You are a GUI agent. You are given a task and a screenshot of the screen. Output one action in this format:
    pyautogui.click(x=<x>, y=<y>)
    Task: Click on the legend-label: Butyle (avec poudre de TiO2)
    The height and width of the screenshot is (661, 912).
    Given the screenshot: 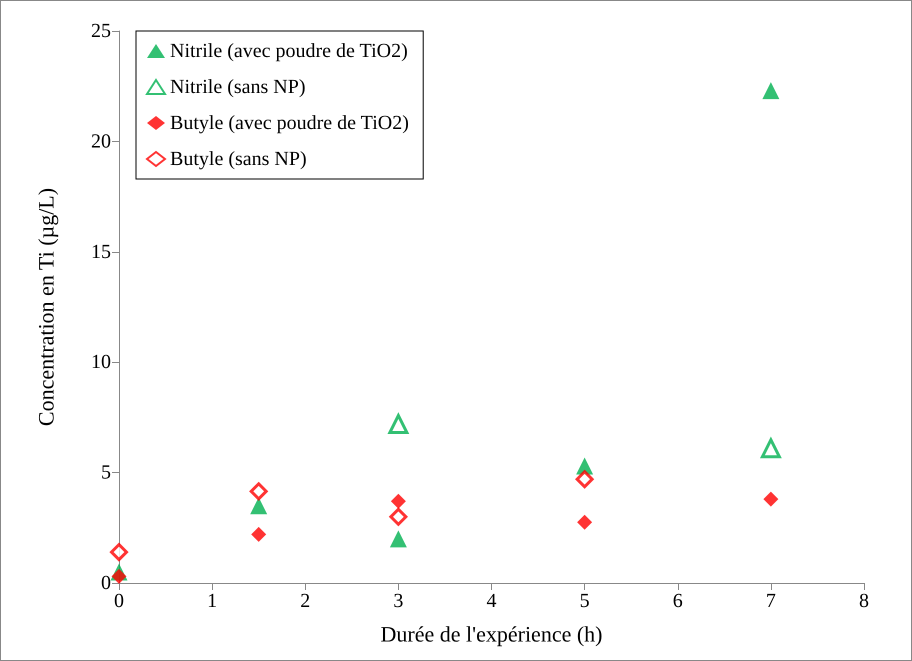 What is the action you would take?
    pyautogui.click(x=289, y=123)
    